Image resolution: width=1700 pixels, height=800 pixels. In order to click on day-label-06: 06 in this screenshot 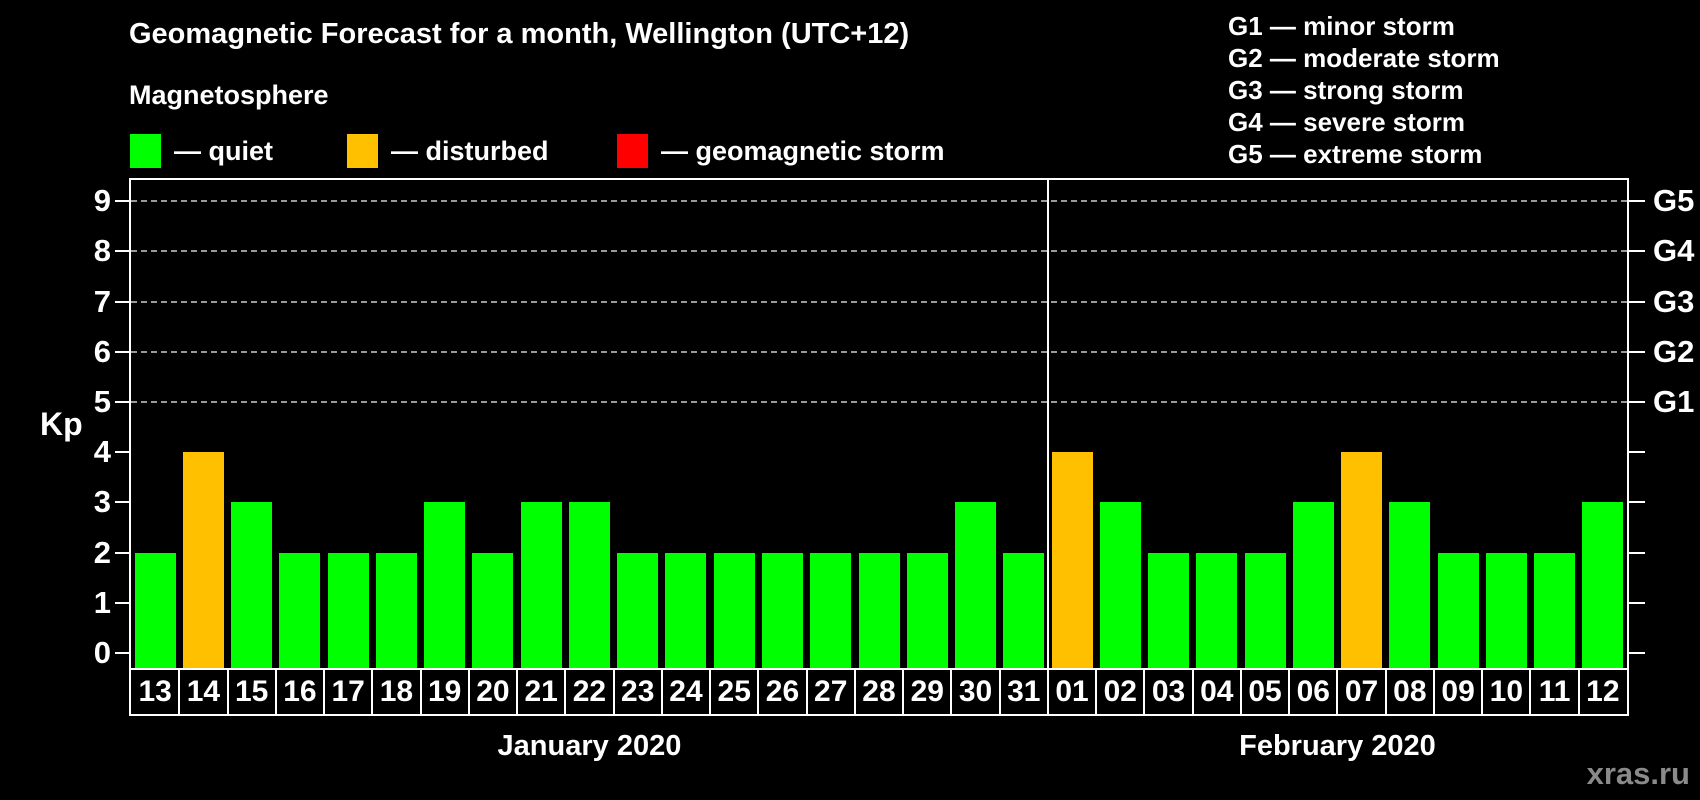, I will do `click(1313, 691)`.